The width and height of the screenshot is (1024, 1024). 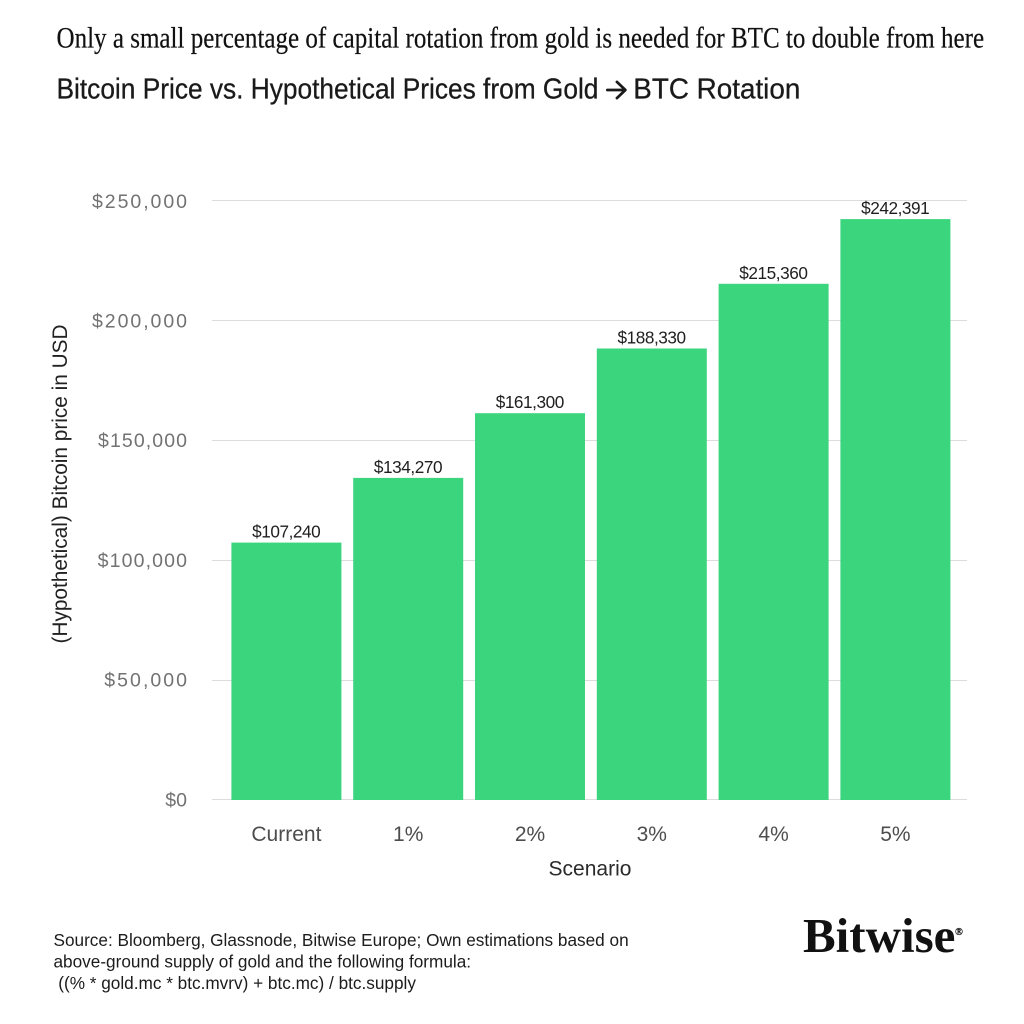 I want to click on svg-text: 4%, so click(x=773, y=834).